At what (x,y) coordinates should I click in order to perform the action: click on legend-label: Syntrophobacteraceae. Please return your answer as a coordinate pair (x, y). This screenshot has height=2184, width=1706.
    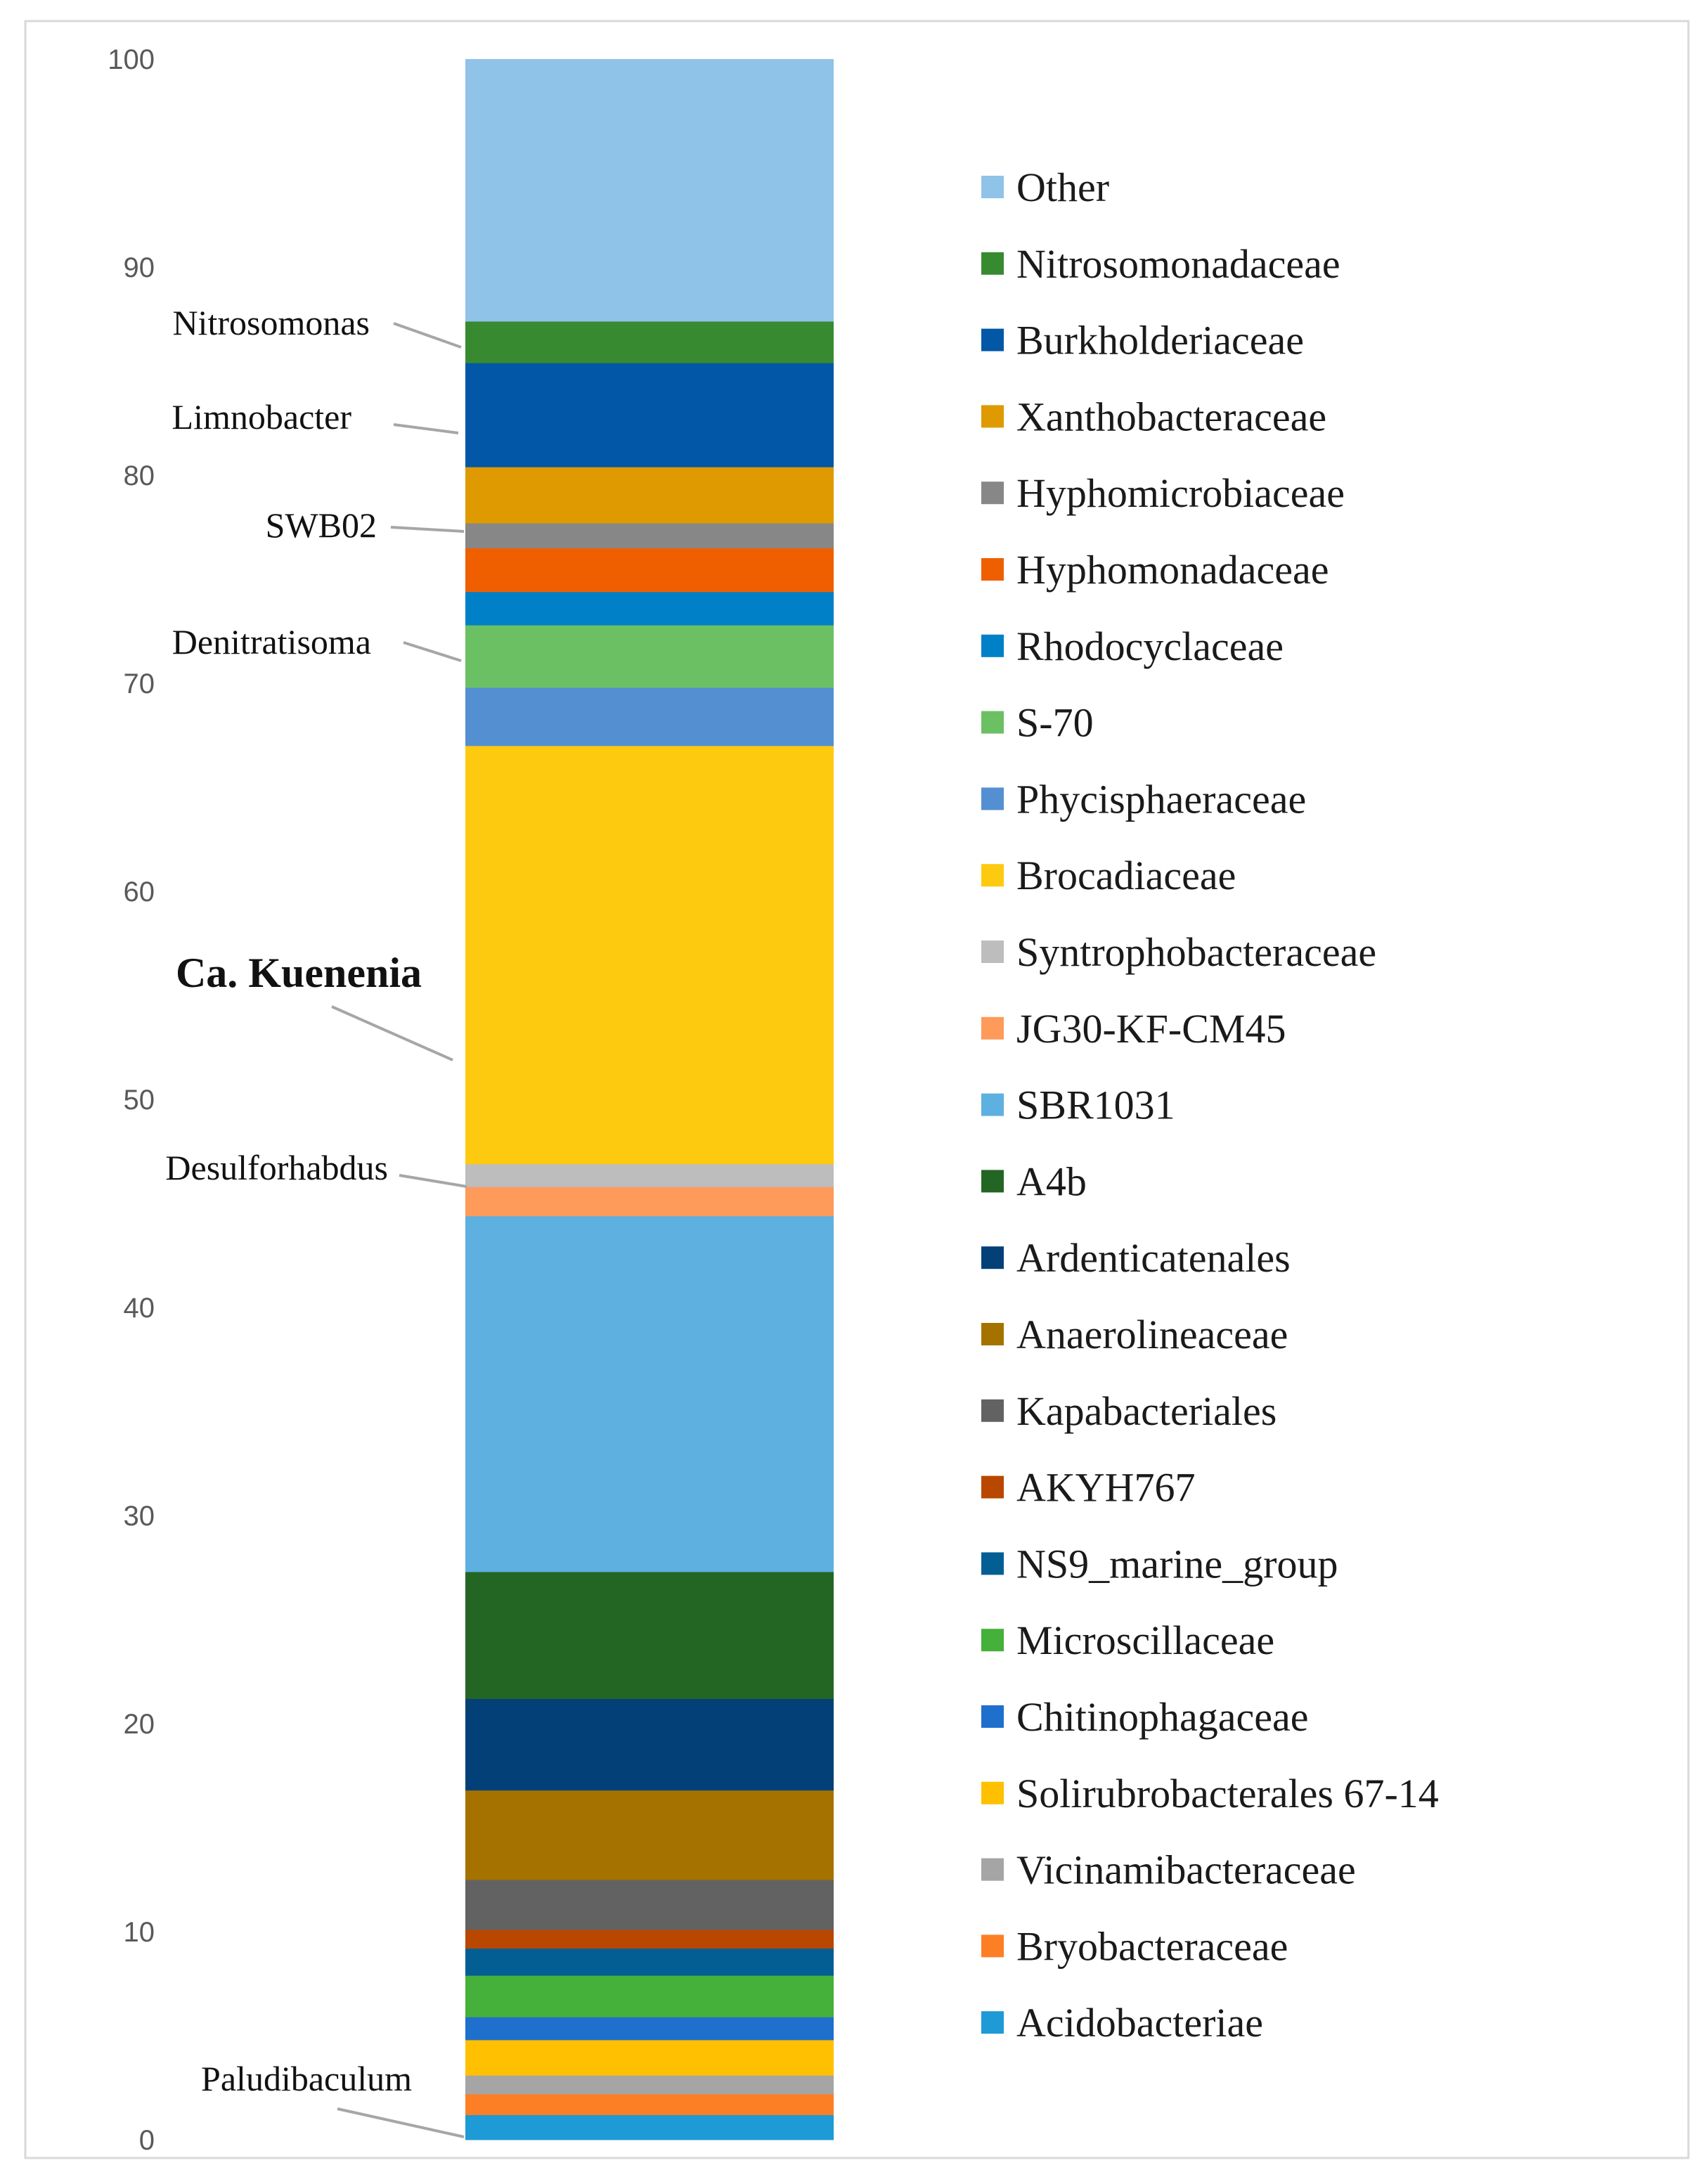
    Looking at the image, I should click on (1196, 952).